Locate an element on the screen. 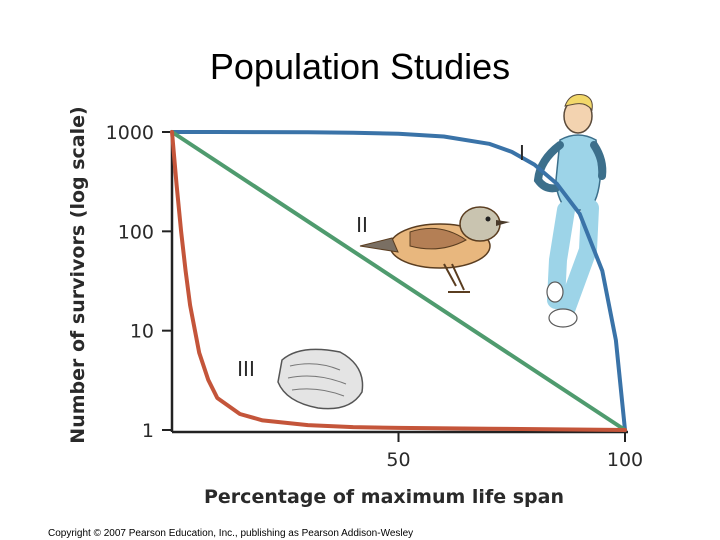  series-label-i: I is located at coordinates (522, 153).